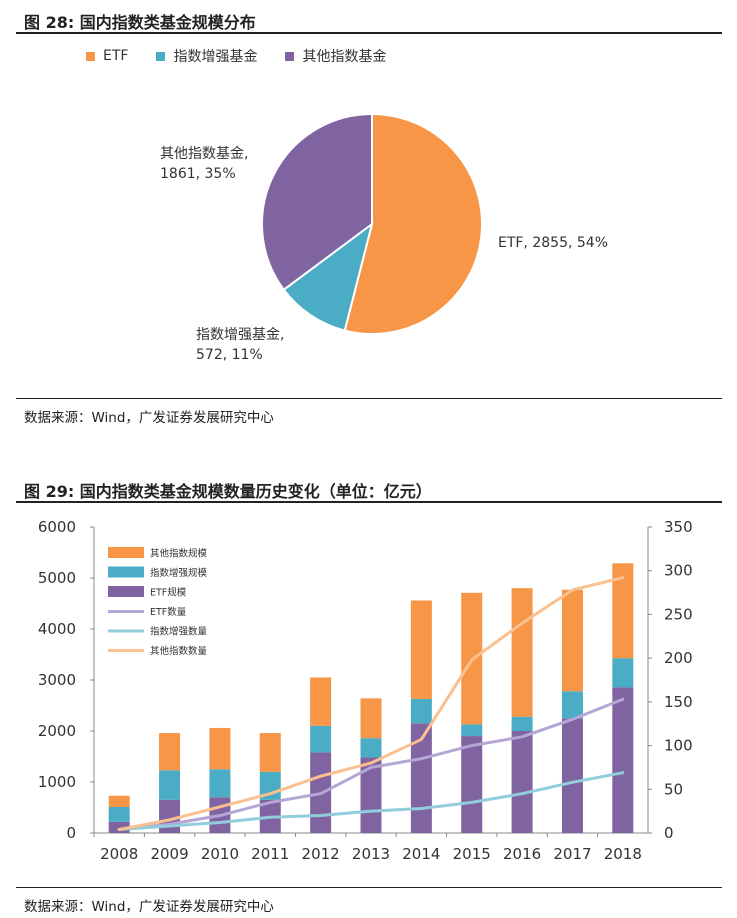 This screenshot has width=737, height=918. What do you see at coordinates (522, 652) in the screenshot?
I see `bar-2-2016` at bounding box center [522, 652].